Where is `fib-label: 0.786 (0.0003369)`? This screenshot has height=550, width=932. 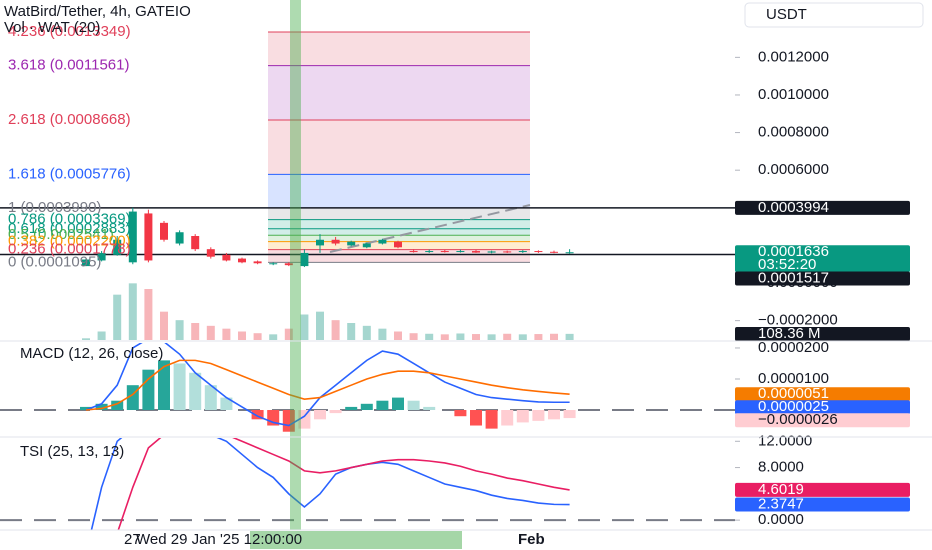
fib-label: 0.786 (0.0003369) is located at coordinates (69, 219).